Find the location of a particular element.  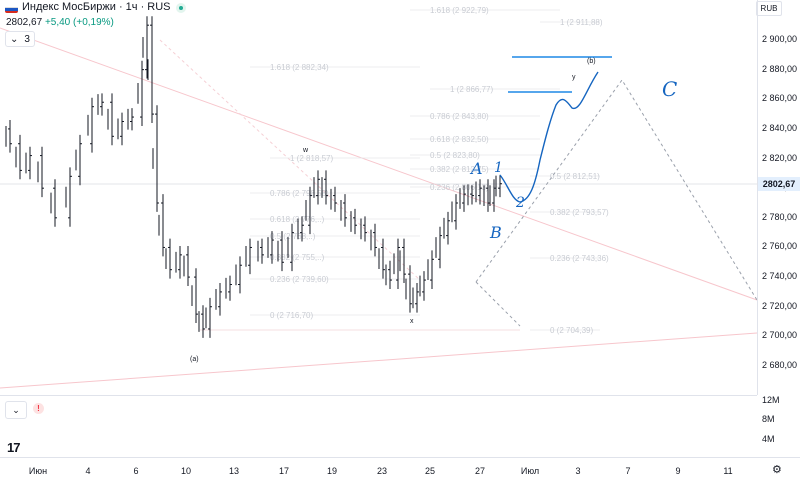

time-tick: 7 is located at coordinates (628, 471).